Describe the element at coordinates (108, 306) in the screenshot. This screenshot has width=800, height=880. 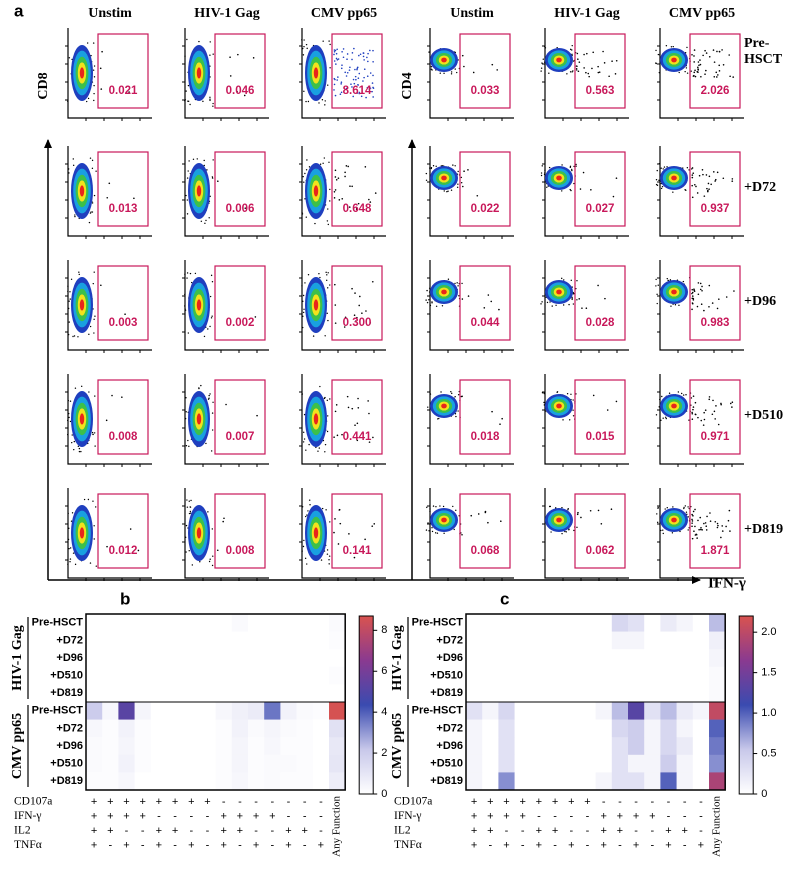
I see `flow-plot: 0.003` at that location.